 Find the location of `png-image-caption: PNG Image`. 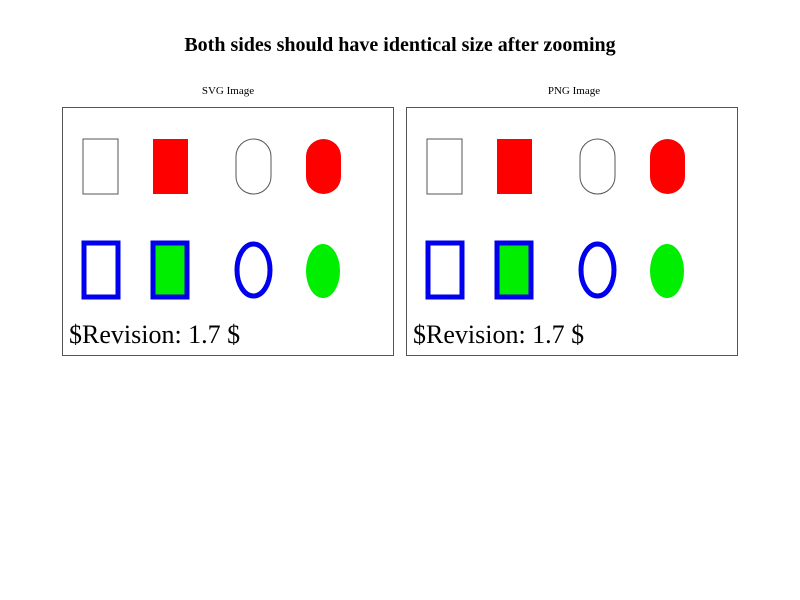

png-image-caption: PNG Image is located at coordinates (574, 91).